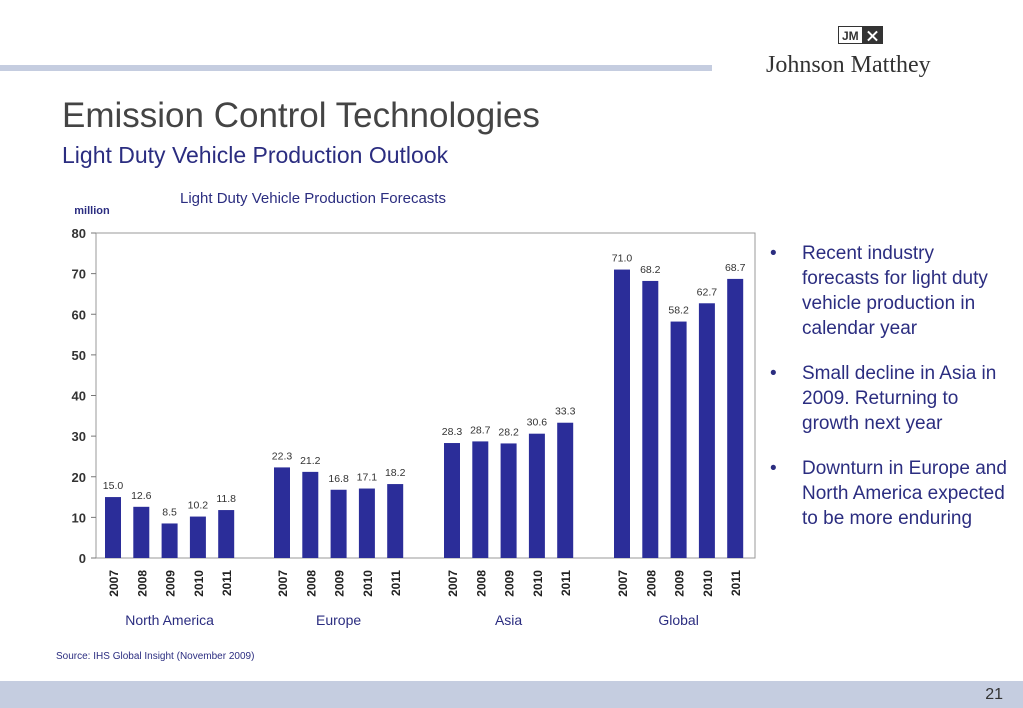 This screenshot has width=1023, height=708. What do you see at coordinates (301, 115) in the screenshot?
I see `page-title: Emission Control Technologies` at bounding box center [301, 115].